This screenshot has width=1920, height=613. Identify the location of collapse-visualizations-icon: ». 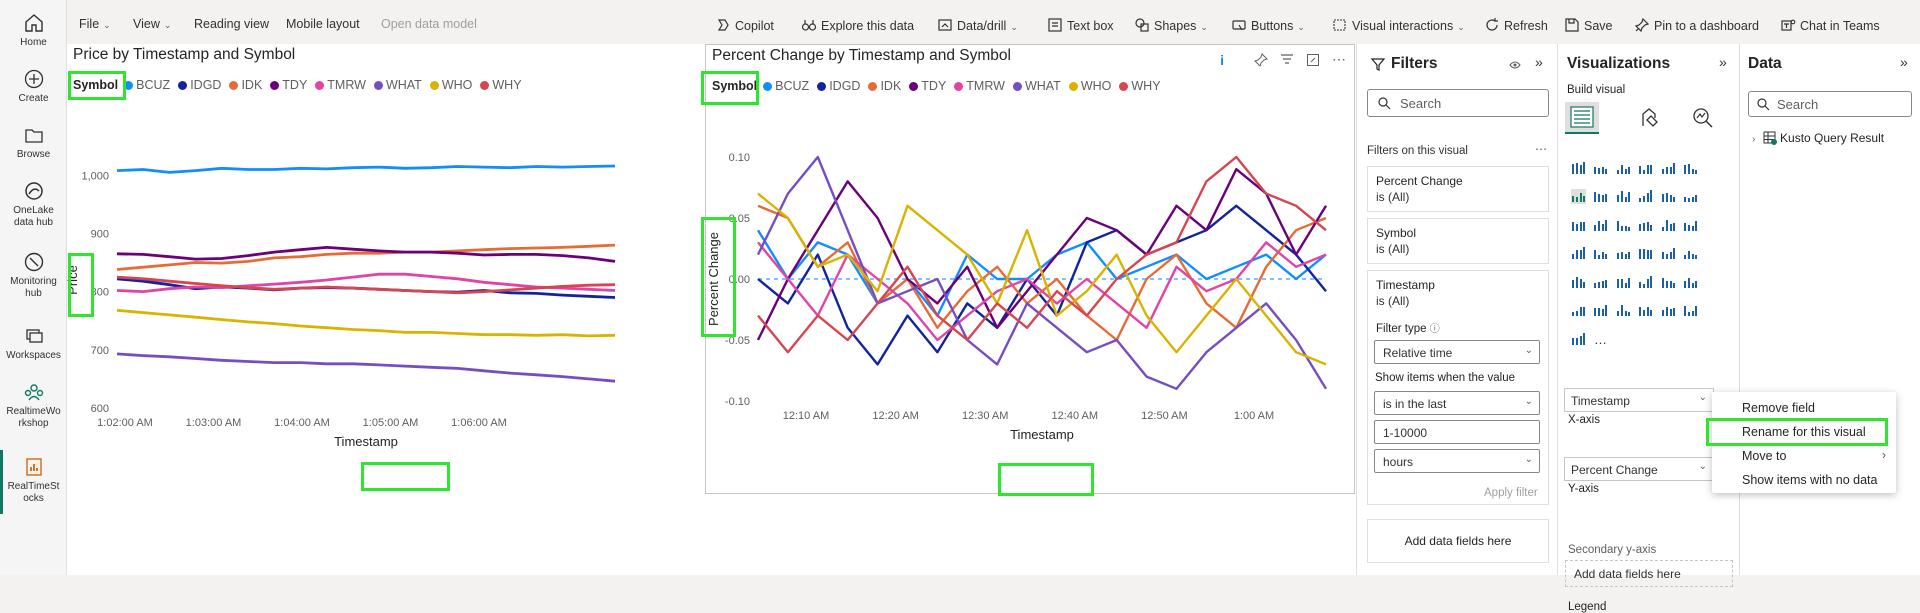
(1723, 62).